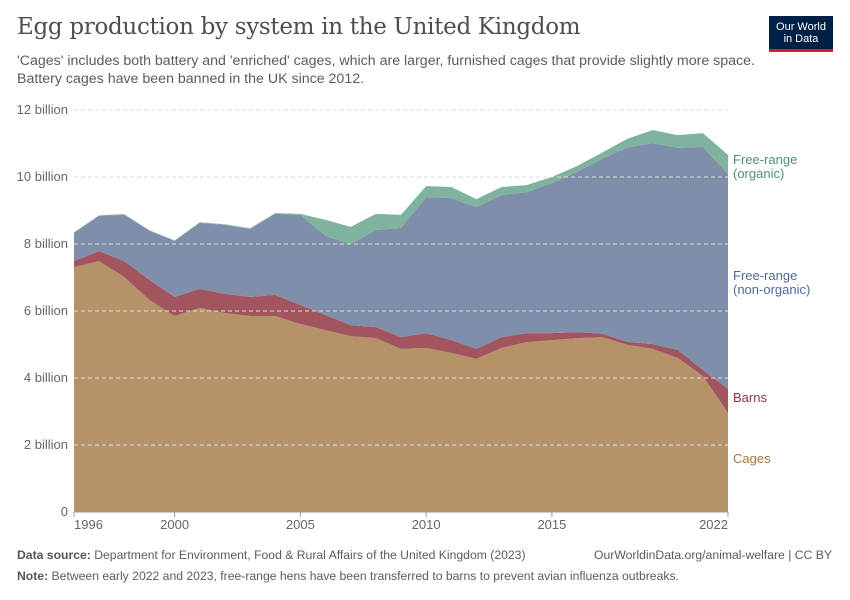  I want to click on x-tick-label: 1996, so click(88, 524).